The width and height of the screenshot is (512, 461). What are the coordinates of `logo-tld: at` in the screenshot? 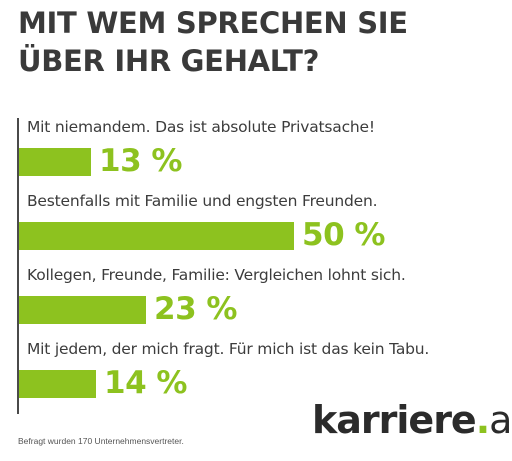 It's located at (500, 420).